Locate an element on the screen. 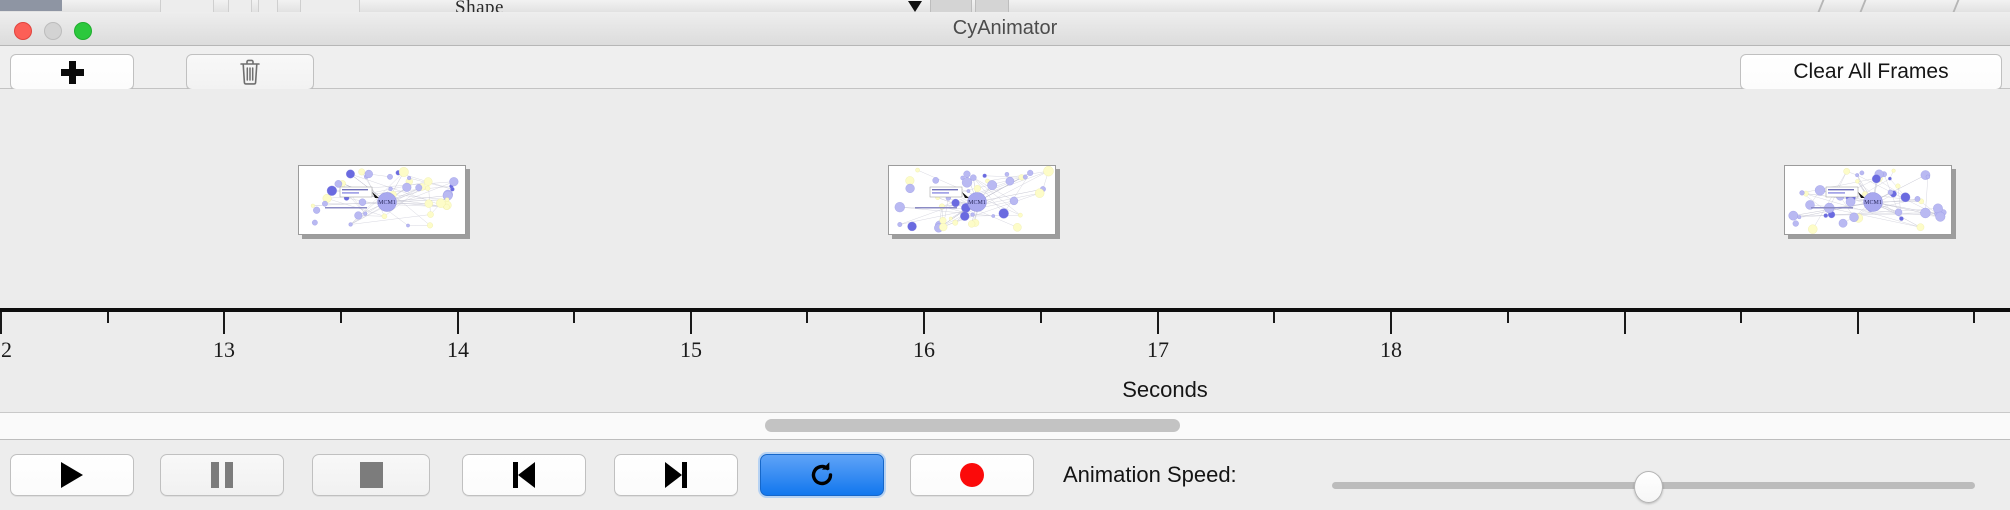 The image size is (2010, 510). axis-title-text: Seconds is located at coordinates (1165, 389).